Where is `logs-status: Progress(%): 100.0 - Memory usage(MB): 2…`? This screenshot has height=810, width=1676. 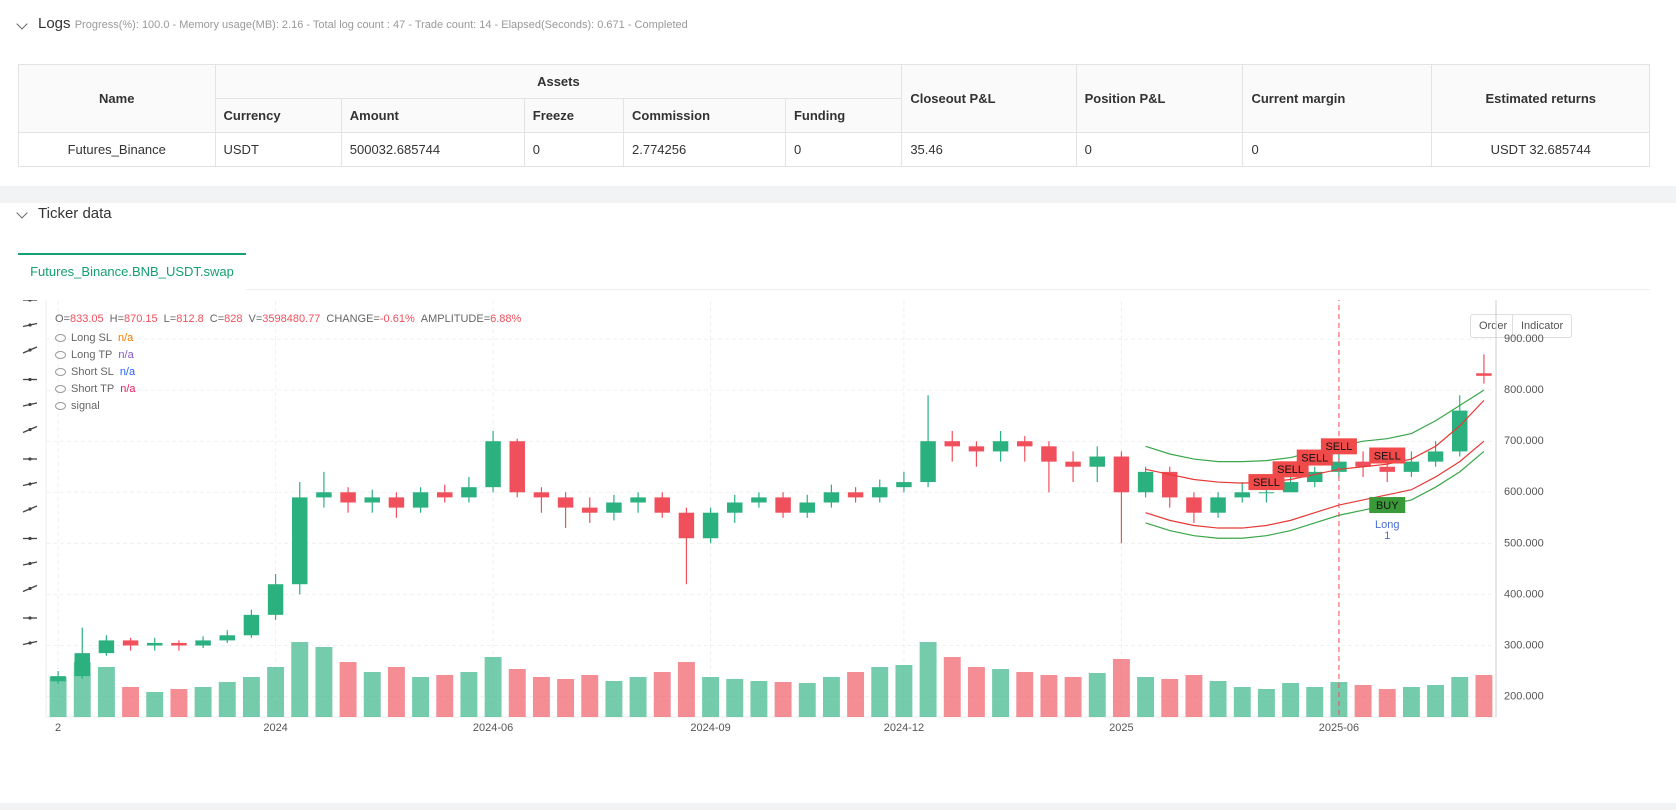
logs-status: Progress(%): 100.0 - Memory usage(MB): 2… is located at coordinates (381, 25).